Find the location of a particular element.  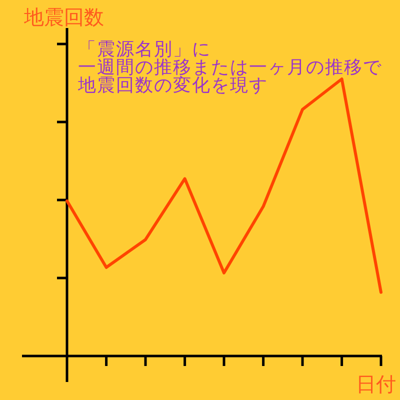

x-axis-title: 日付 is located at coordinates (376, 384).